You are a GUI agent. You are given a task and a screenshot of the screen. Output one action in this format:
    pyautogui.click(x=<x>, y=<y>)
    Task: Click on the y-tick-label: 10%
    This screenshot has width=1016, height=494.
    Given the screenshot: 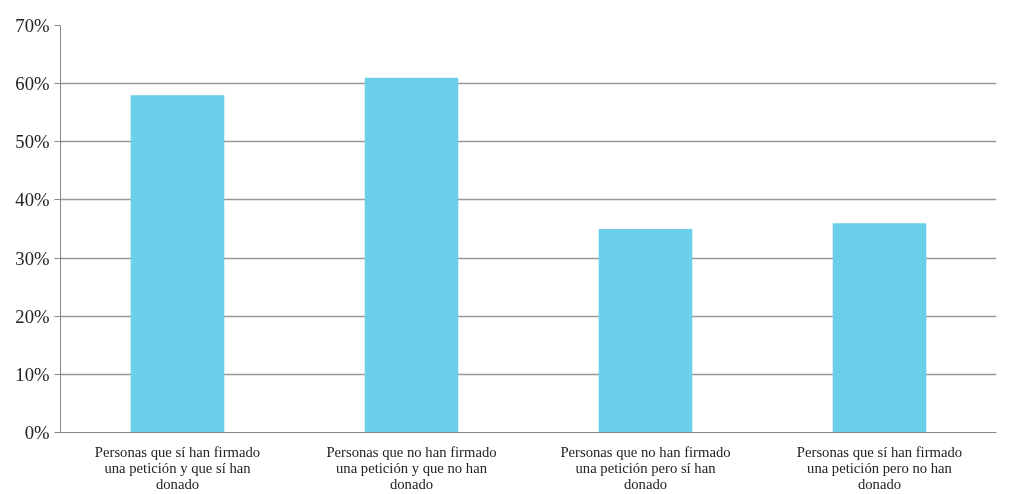 What is the action you would take?
    pyautogui.click(x=32, y=374)
    